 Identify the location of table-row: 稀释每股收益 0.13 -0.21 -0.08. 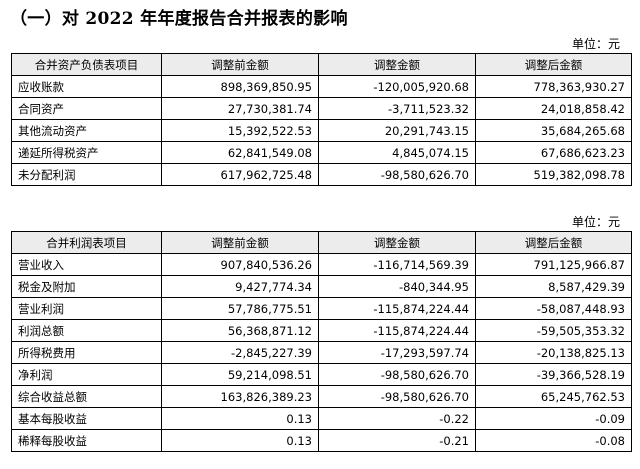
(321, 440).